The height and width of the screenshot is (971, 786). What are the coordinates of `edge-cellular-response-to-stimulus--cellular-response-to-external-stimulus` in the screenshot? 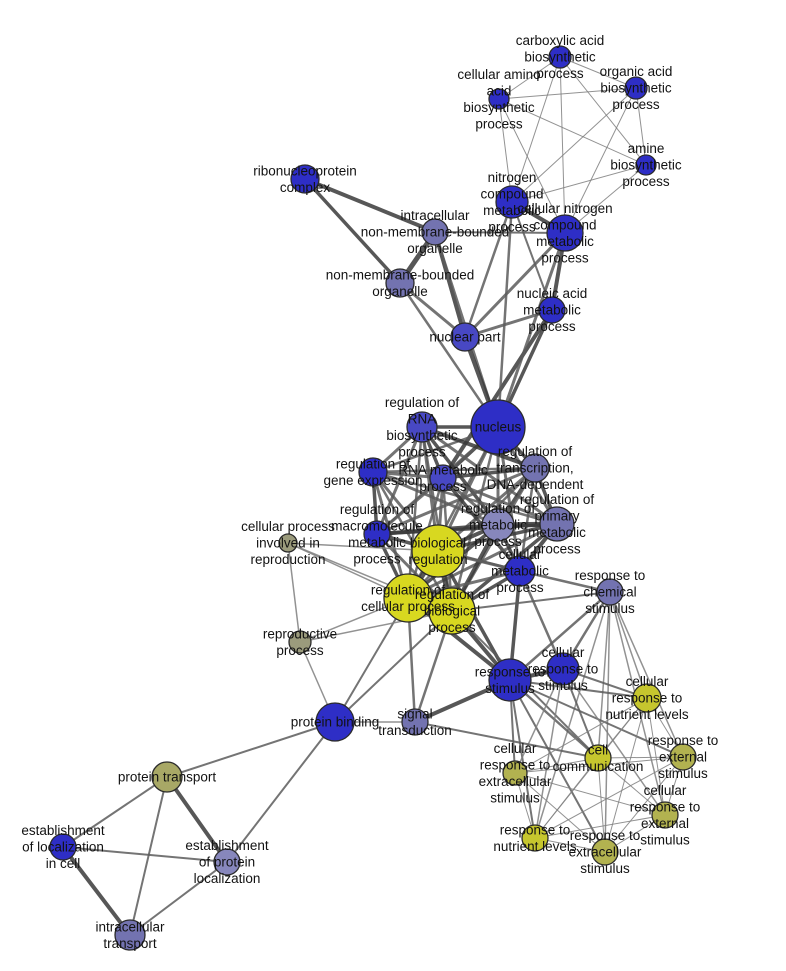 It's located at (614, 742).